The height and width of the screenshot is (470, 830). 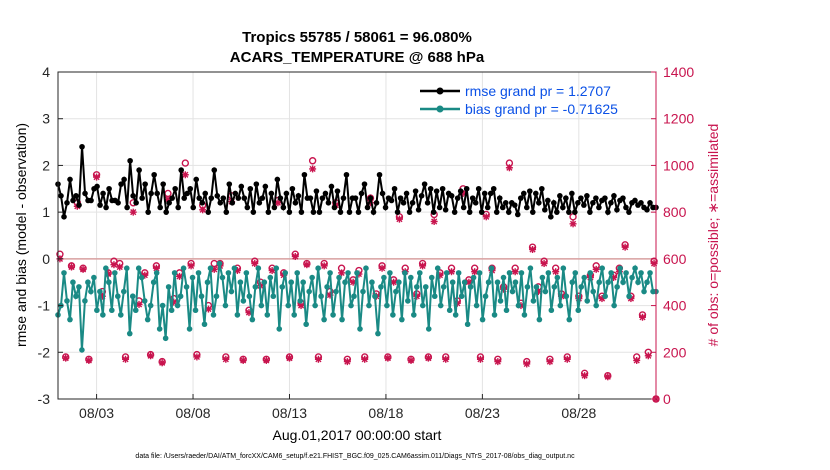 I want to click on x-tick-label: 08/13, so click(x=289, y=413).